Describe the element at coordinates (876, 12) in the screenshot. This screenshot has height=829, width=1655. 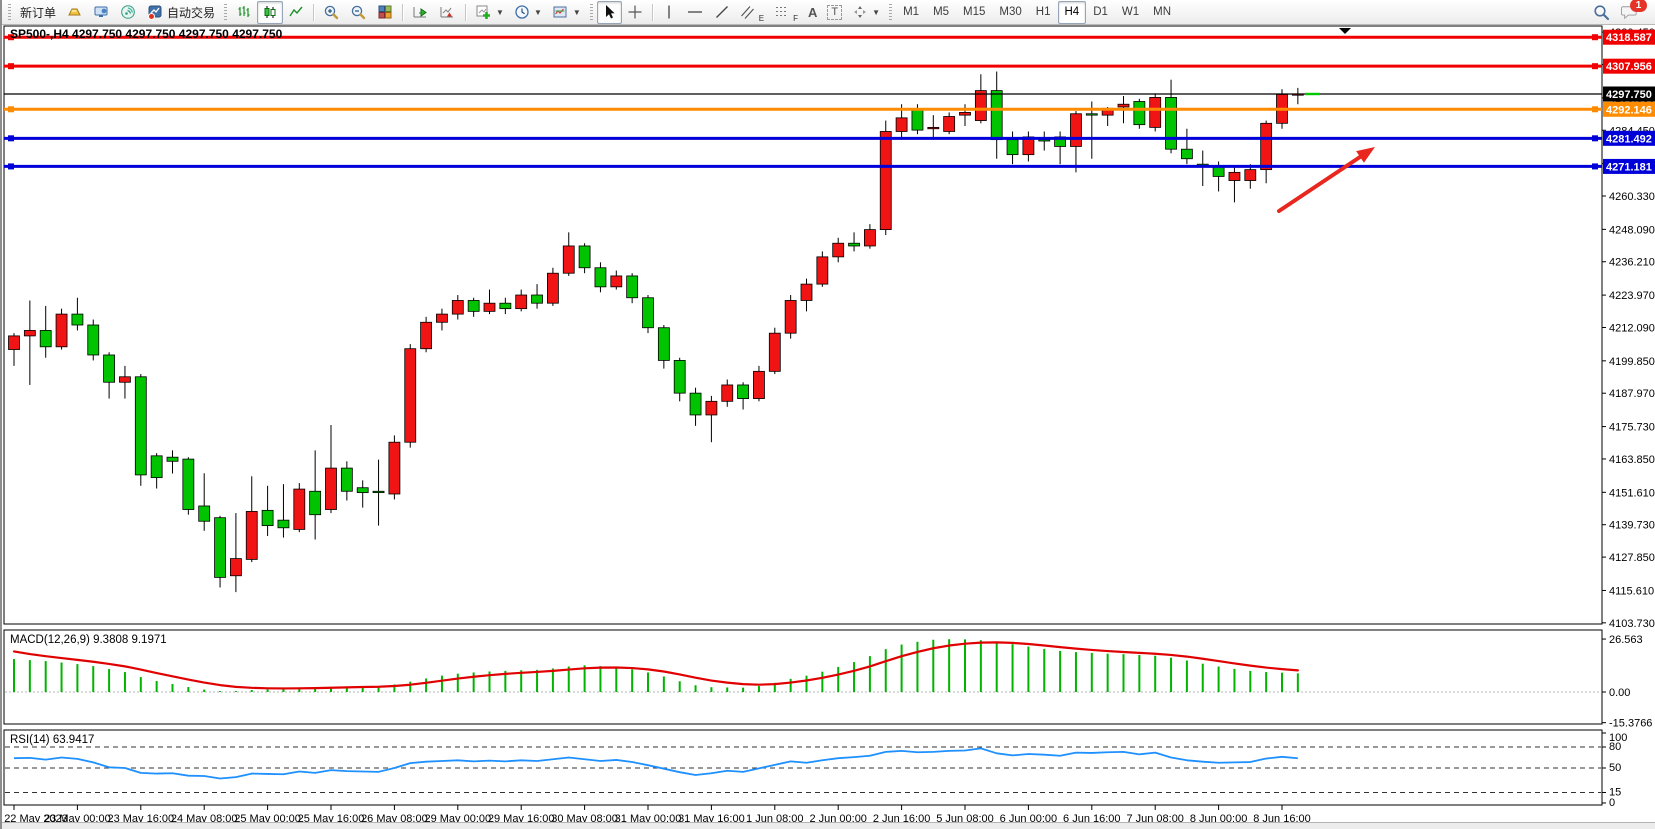
I see `arrows-tool-dropdown: ▼` at that location.